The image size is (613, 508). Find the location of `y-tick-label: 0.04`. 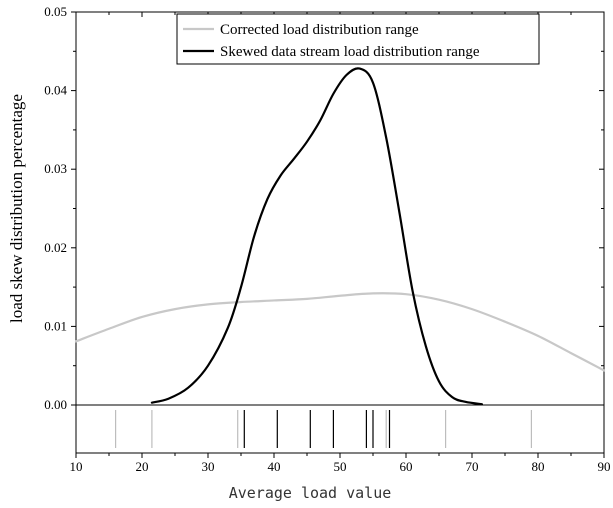

y-tick-label: 0.04 is located at coordinates (55, 90).